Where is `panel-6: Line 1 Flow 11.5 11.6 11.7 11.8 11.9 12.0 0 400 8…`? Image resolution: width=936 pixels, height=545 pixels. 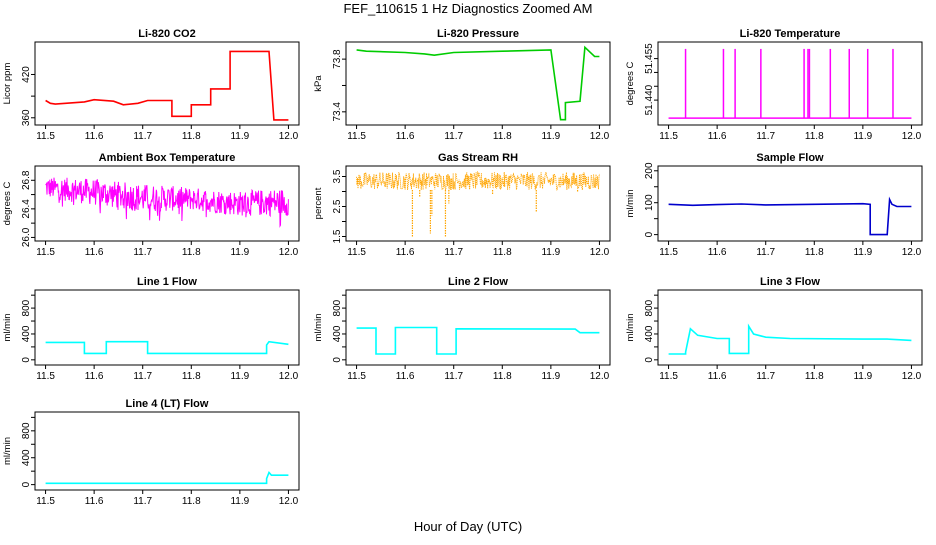 panel-6: Line 1 Flow 11.5 11.6 11.7 11.8 11.9 12.0 0 400 8… is located at coordinates (151, 329).